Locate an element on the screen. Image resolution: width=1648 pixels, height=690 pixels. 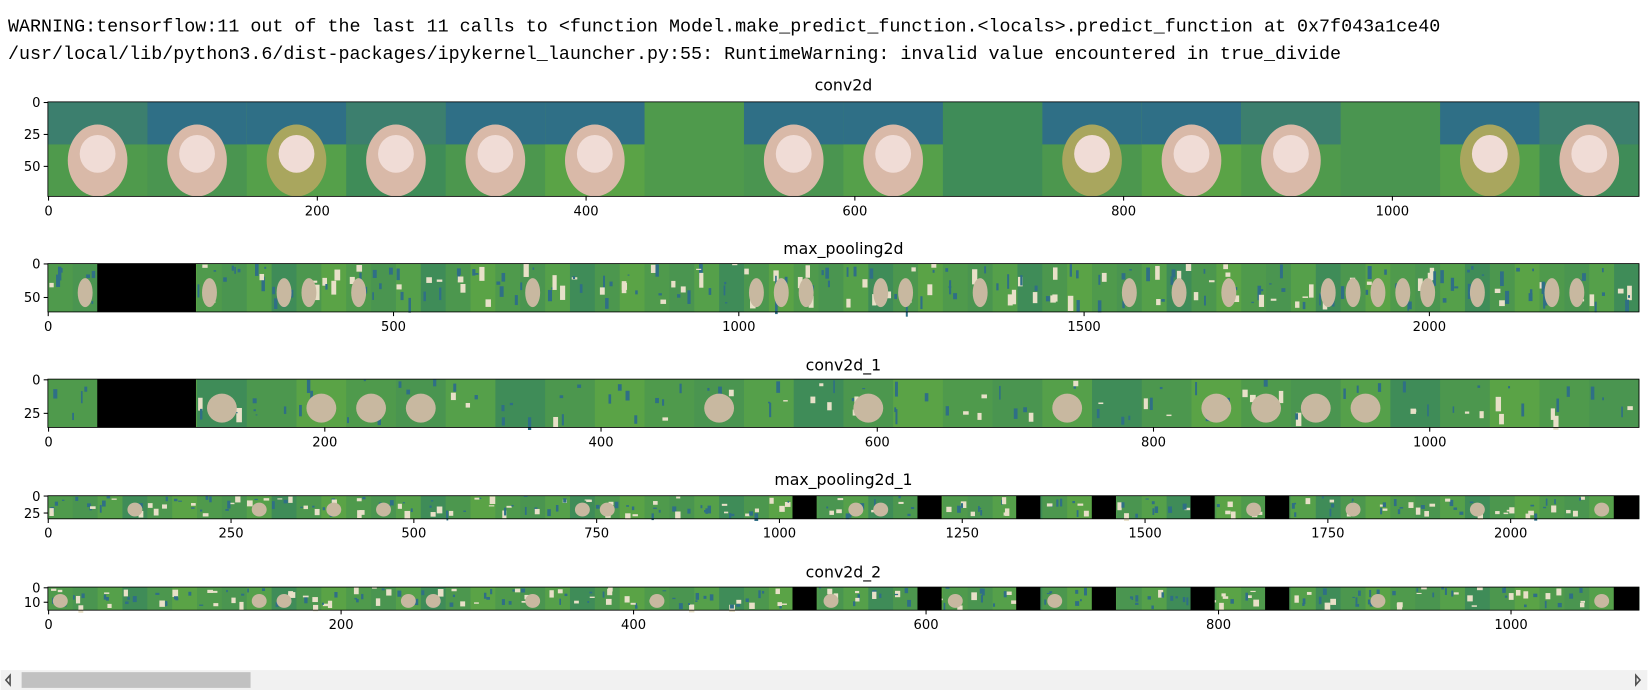
panel-title: max_pooling2d_1 is located at coordinates (843, 480).